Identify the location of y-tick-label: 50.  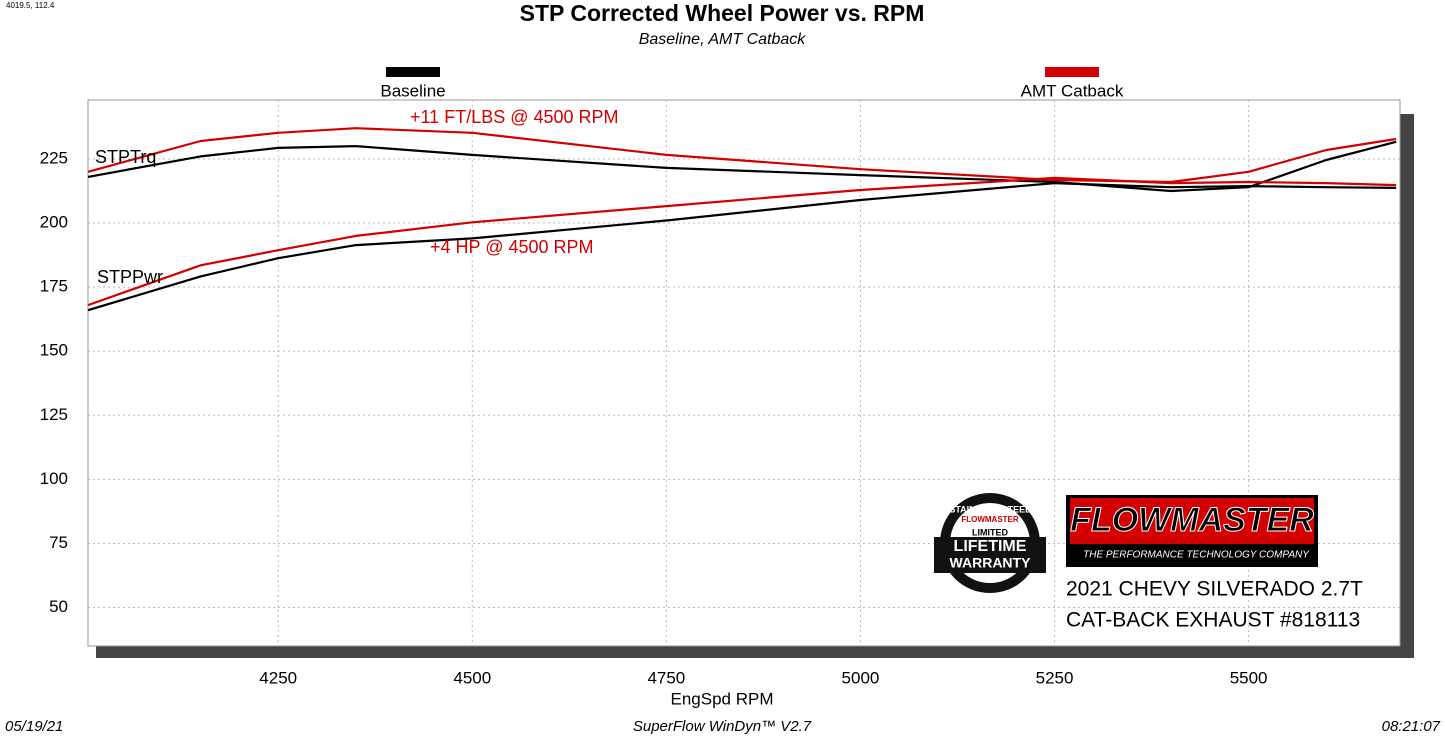
(58, 606).